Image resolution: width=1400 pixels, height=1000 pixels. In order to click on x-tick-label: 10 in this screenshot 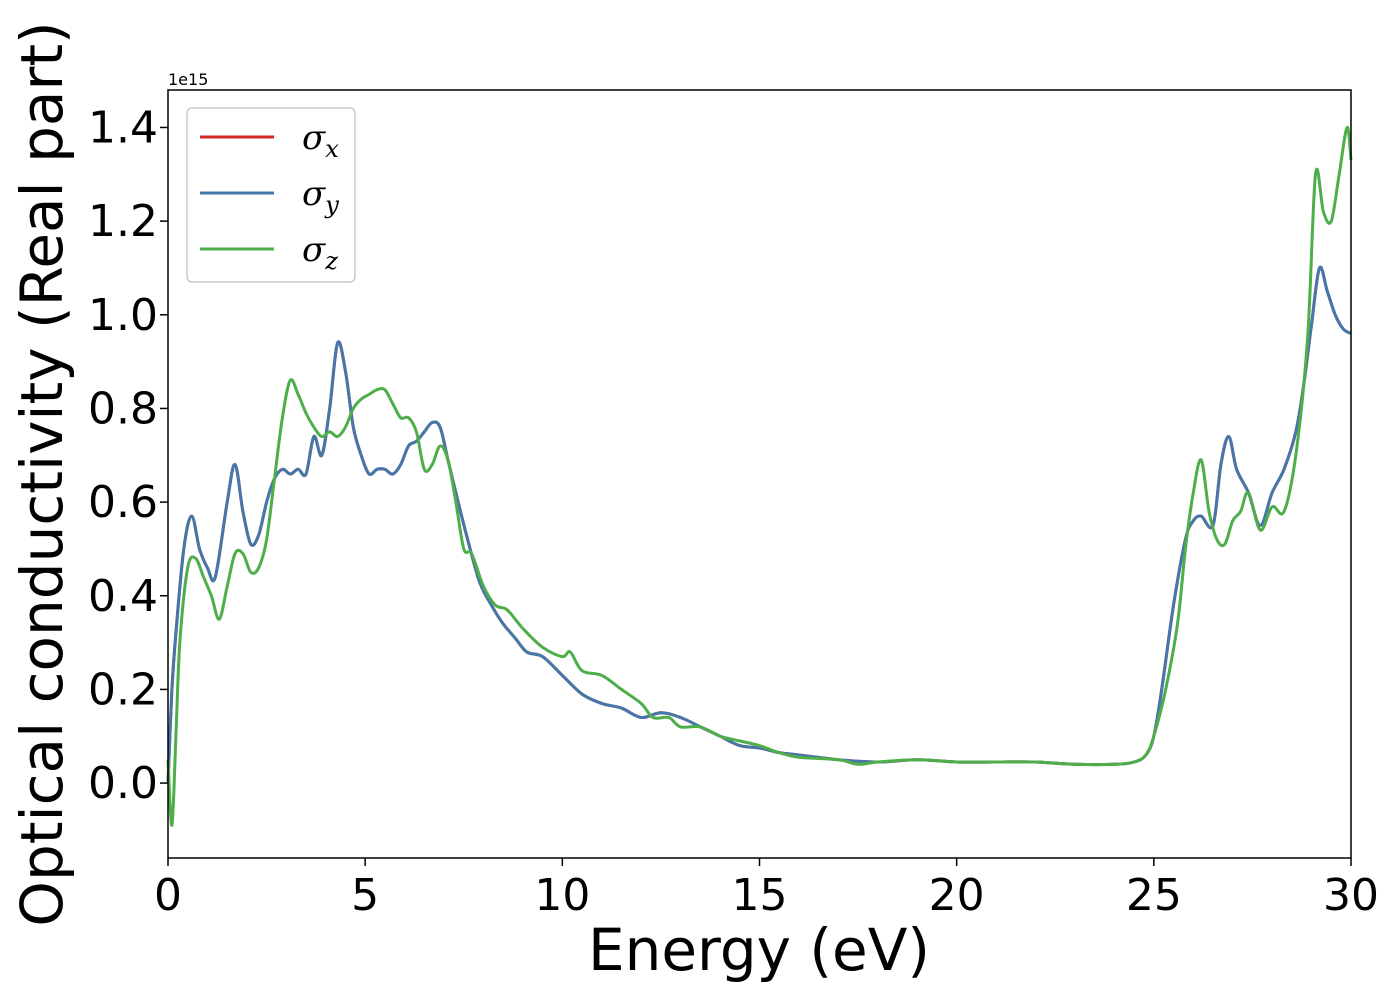, I will do `click(562, 895)`.